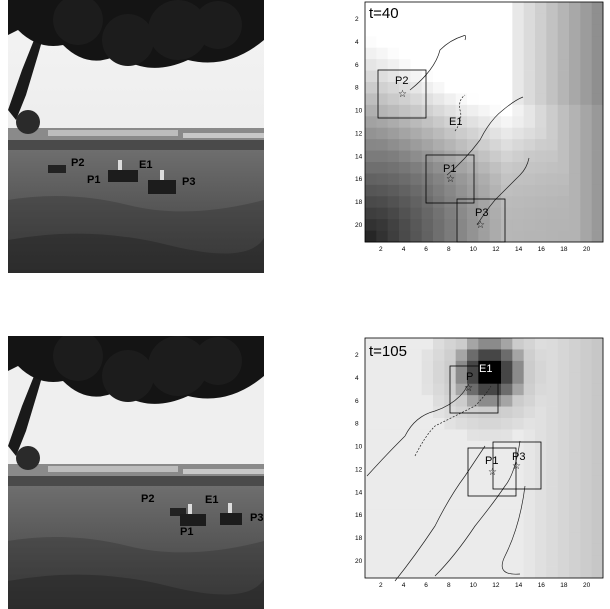 The width and height of the screenshot is (610, 609). What do you see at coordinates (492, 472) in the screenshot?
I see `robot-marker-p1: ☆` at bounding box center [492, 472].